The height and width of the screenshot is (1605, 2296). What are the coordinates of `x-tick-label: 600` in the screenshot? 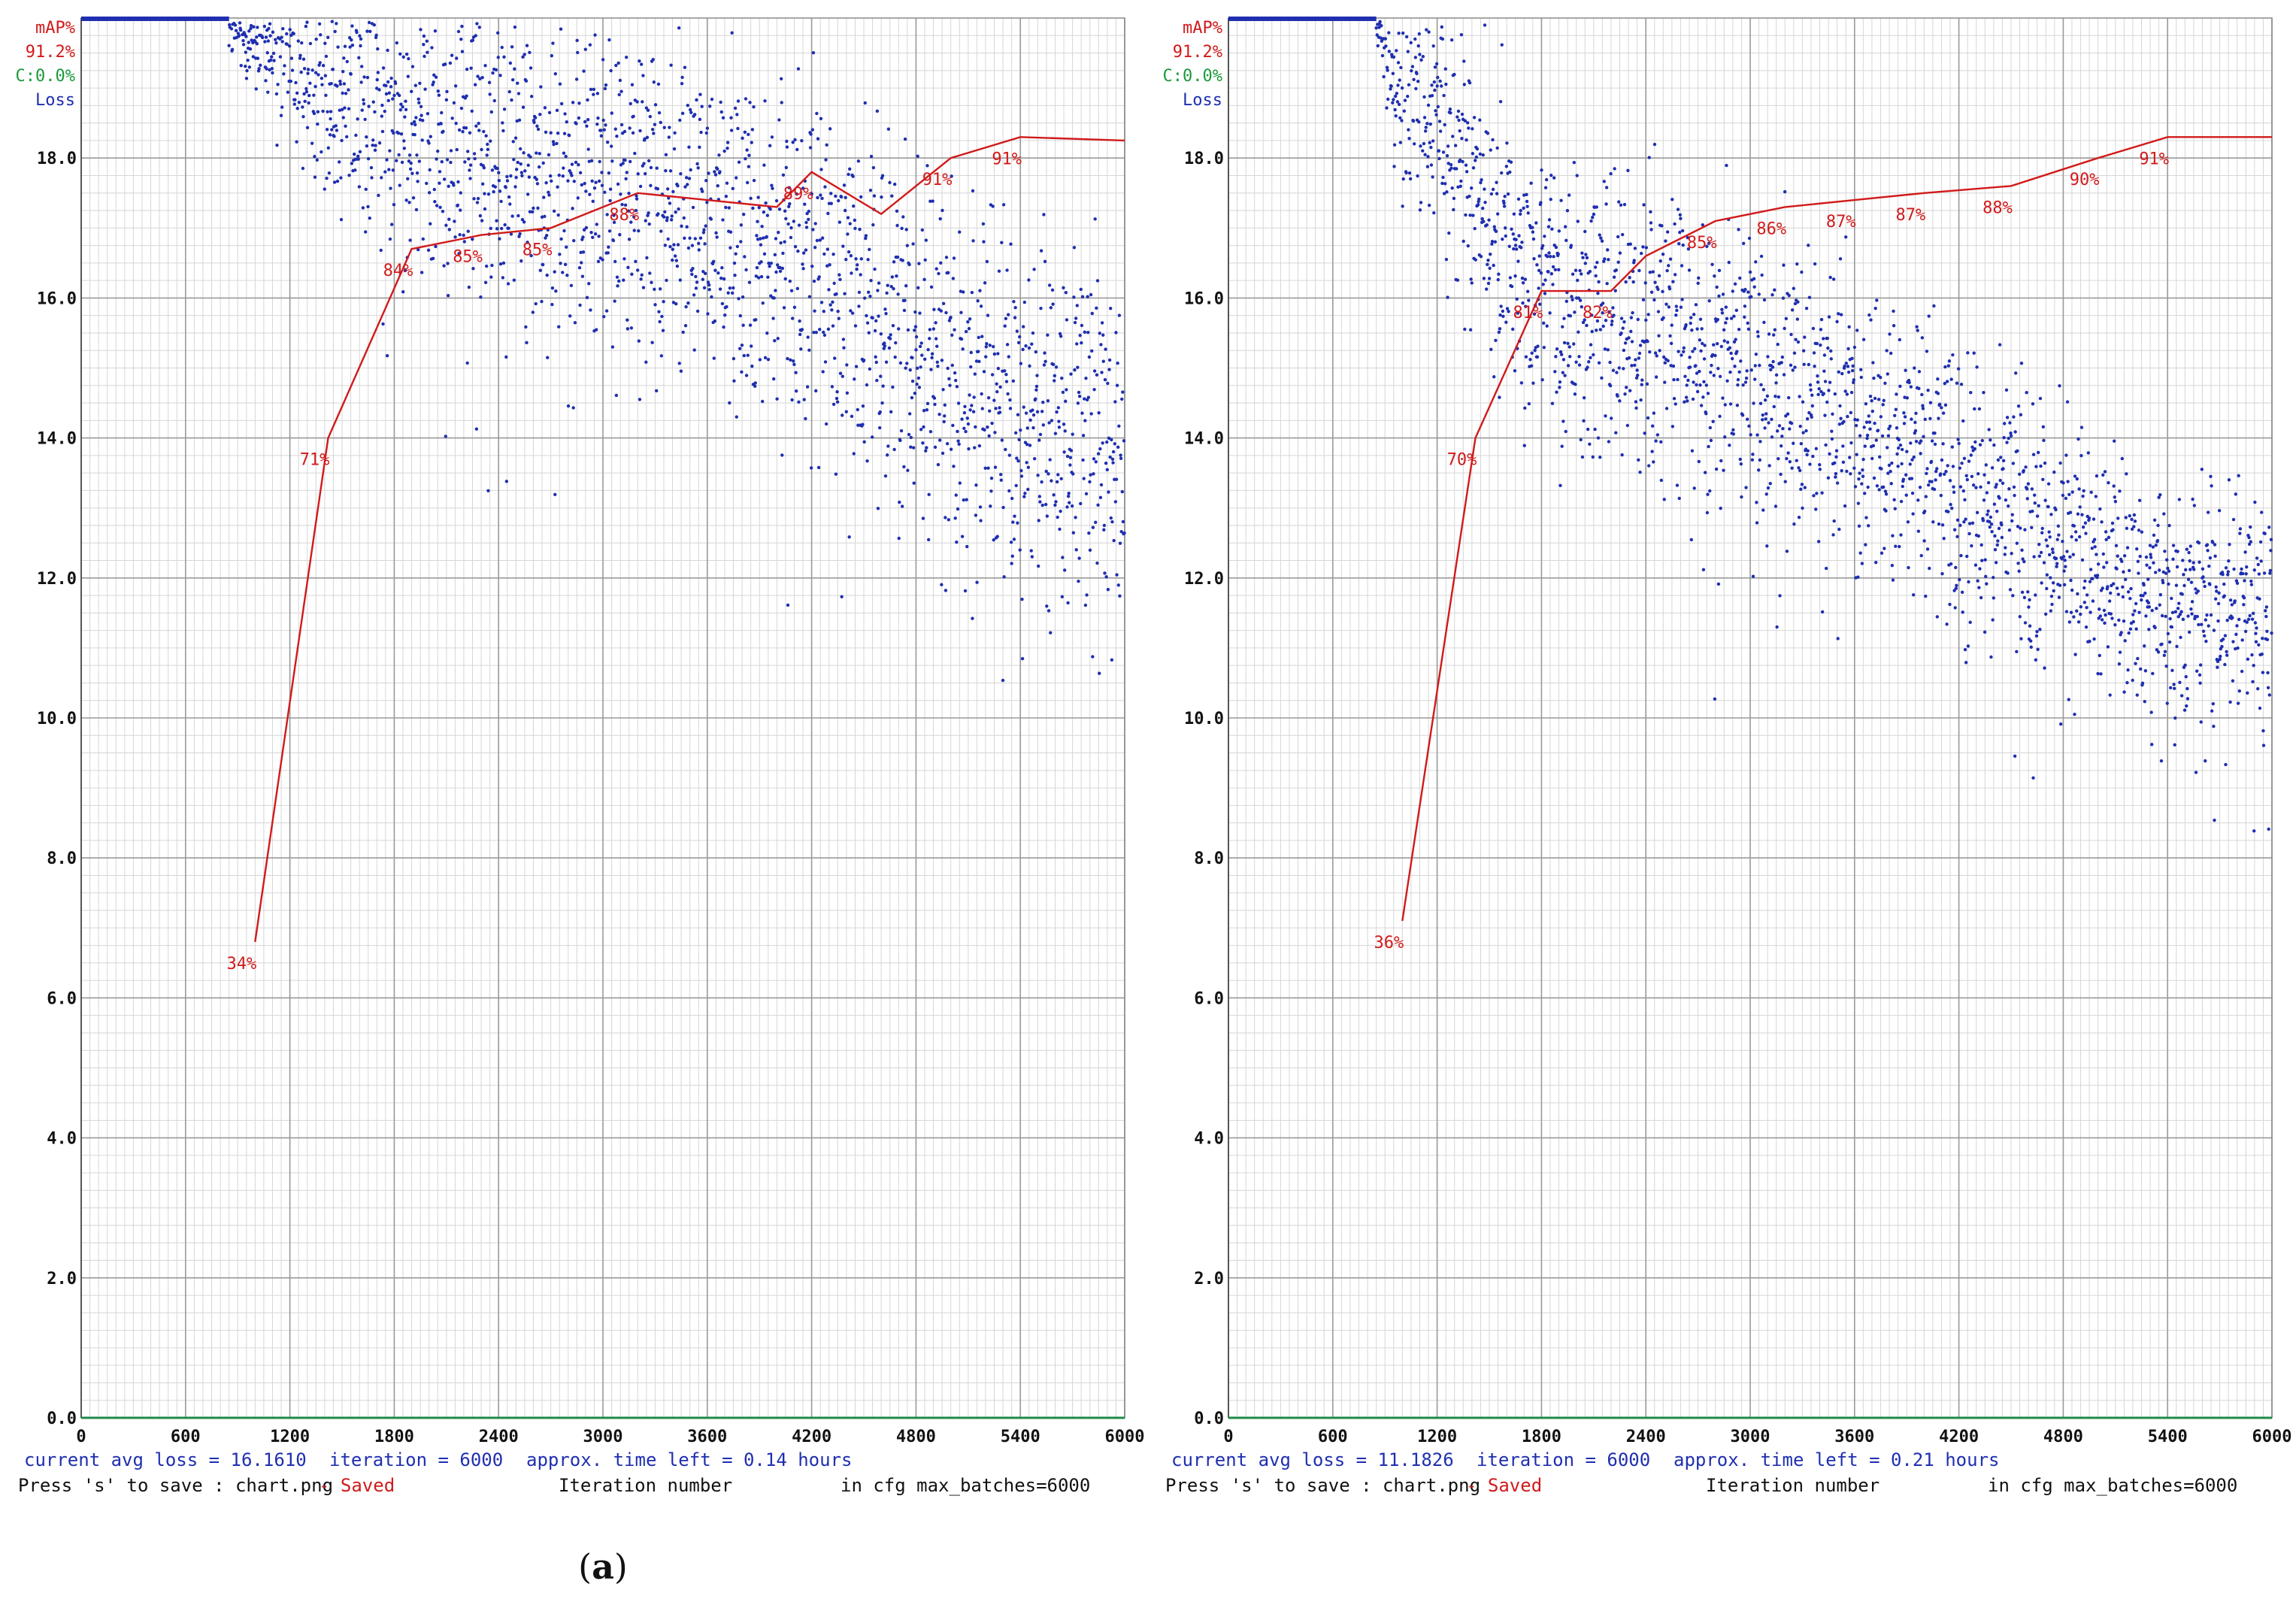 It's located at (1333, 1437).